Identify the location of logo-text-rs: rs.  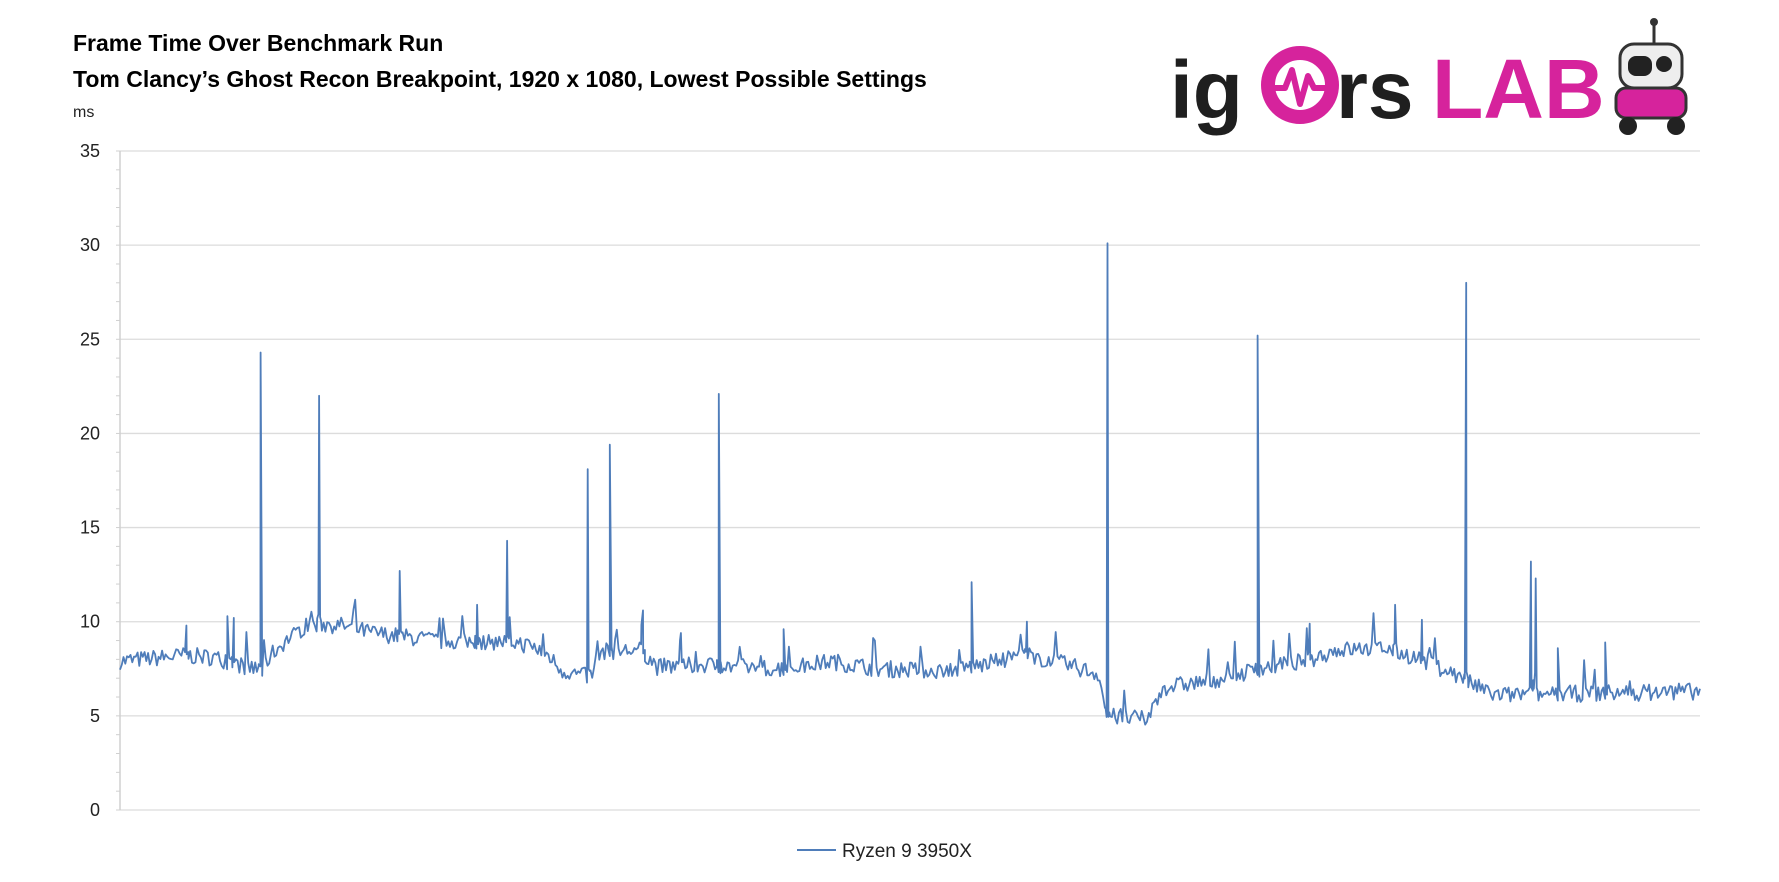
(1375, 90).